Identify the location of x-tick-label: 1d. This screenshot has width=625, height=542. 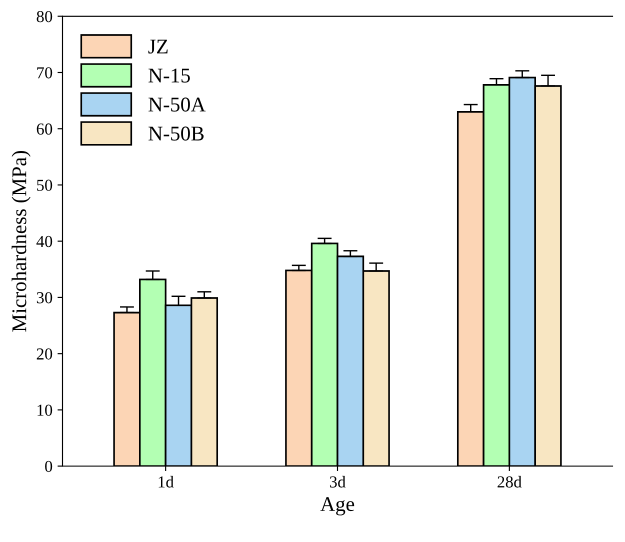
(166, 482).